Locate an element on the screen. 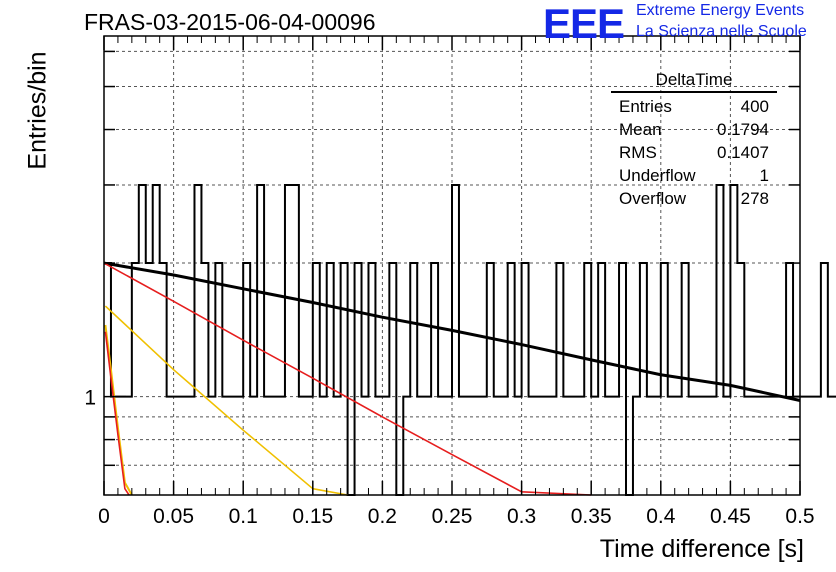  x-tick-label: 0.2 is located at coordinates (382, 516).